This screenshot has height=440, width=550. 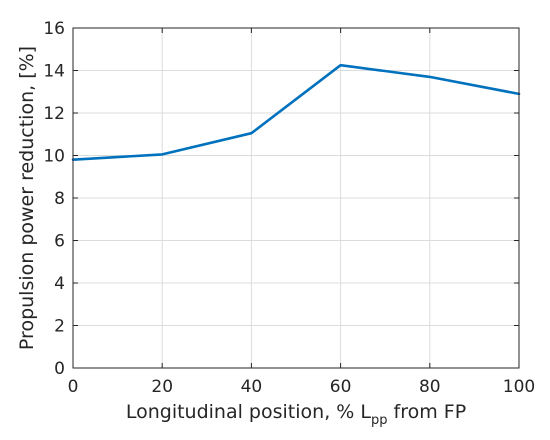 I want to click on y-tick-label: 14, so click(x=54, y=72).